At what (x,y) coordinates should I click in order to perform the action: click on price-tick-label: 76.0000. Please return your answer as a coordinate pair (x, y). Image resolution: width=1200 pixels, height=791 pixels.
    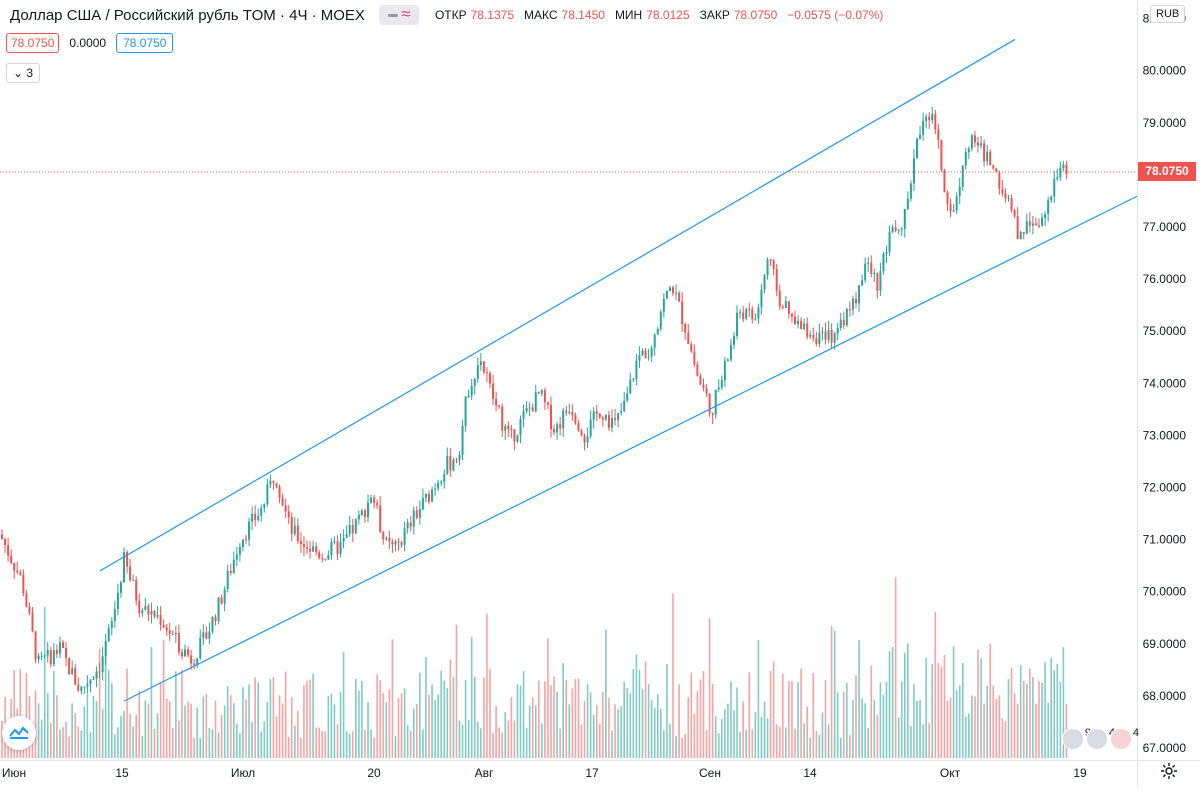
    Looking at the image, I should click on (1165, 279).